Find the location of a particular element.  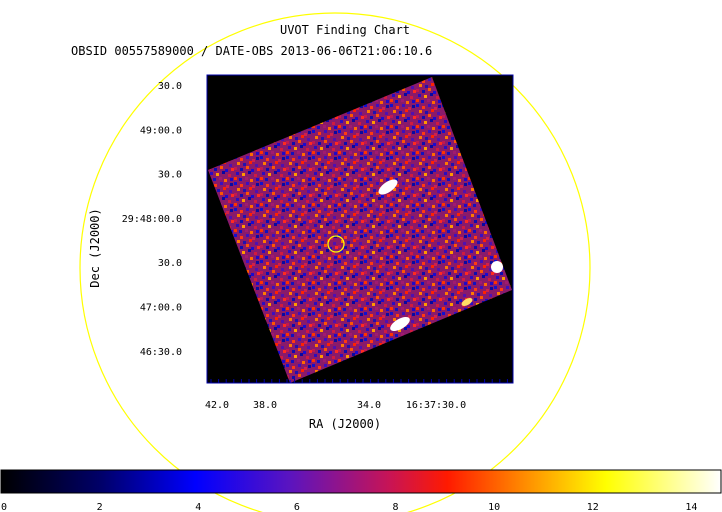

colorbar-tick-label: 0 is located at coordinates (4, 507).